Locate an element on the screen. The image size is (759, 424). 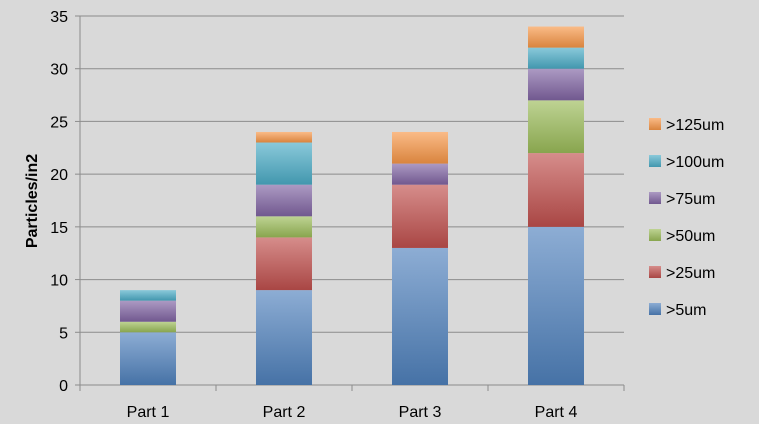
legend-label: >100um is located at coordinates (695, 162).